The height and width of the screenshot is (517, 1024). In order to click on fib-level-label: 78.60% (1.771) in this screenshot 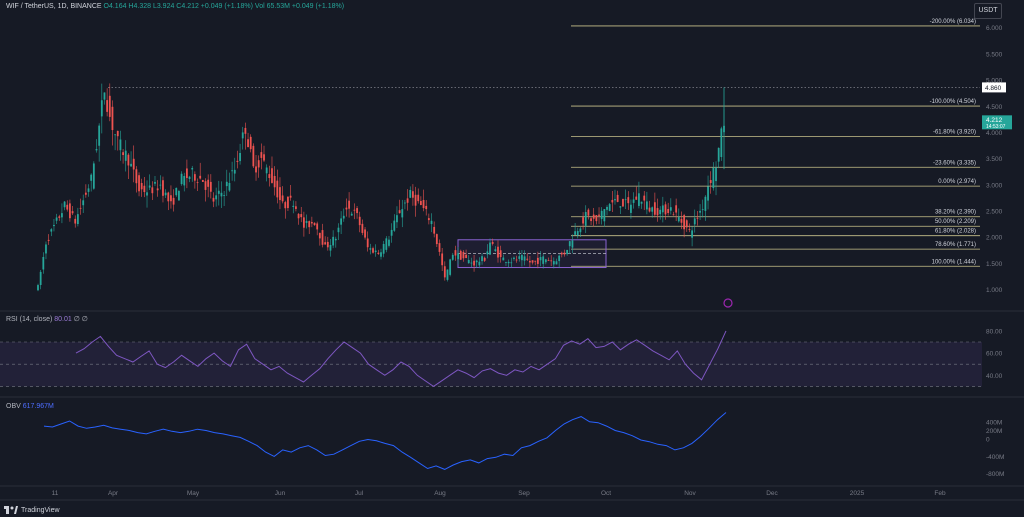, I will do `click(955, 245)`.